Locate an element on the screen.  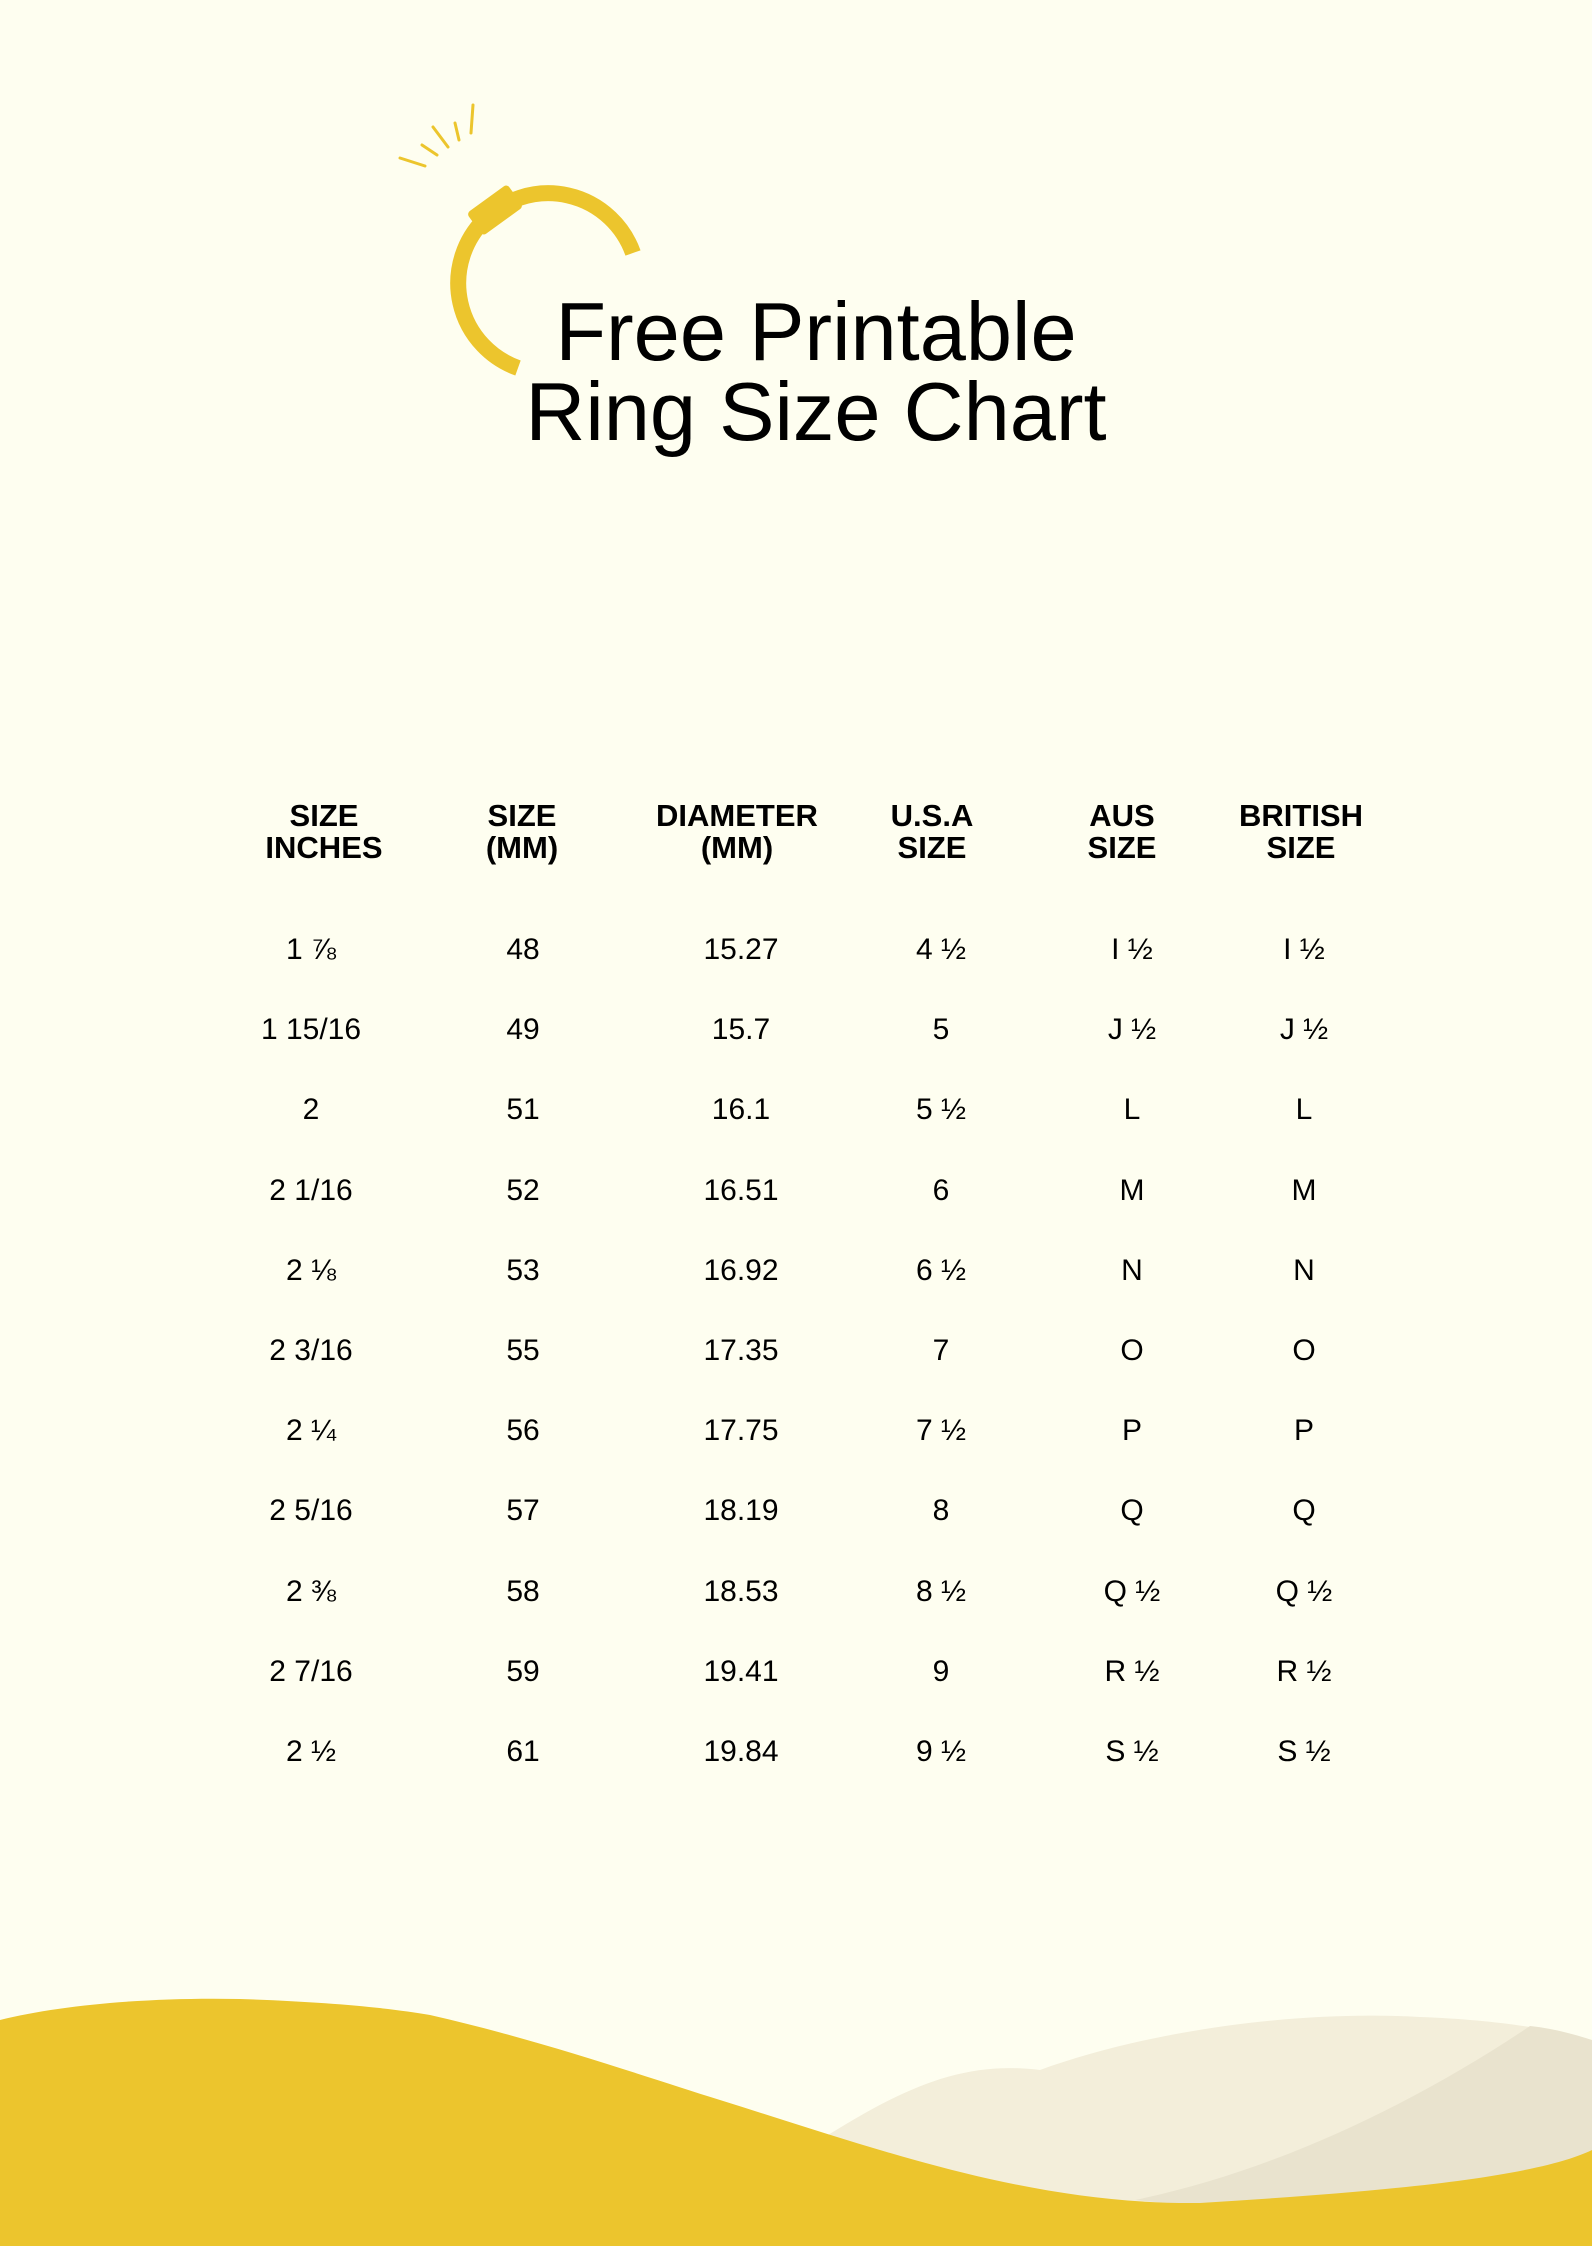
cell-size-mm: 59 is located at coordinates (523, 1671).